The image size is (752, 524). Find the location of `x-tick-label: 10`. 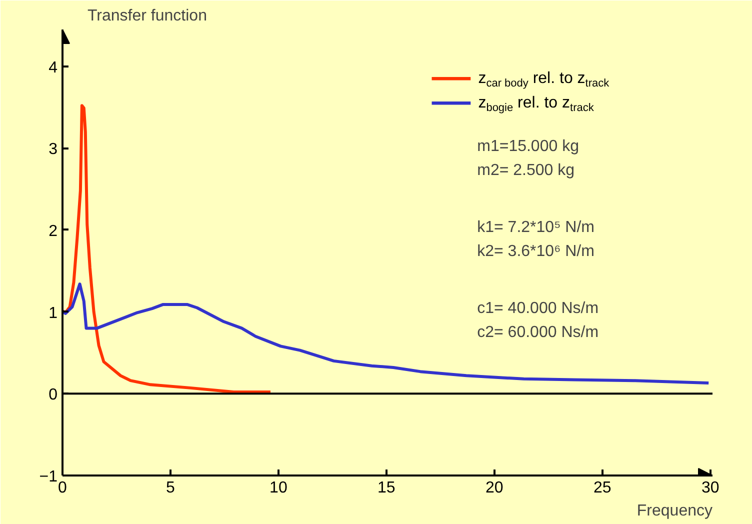

x-tick-label: 10 is located at coordinates (279, 488).